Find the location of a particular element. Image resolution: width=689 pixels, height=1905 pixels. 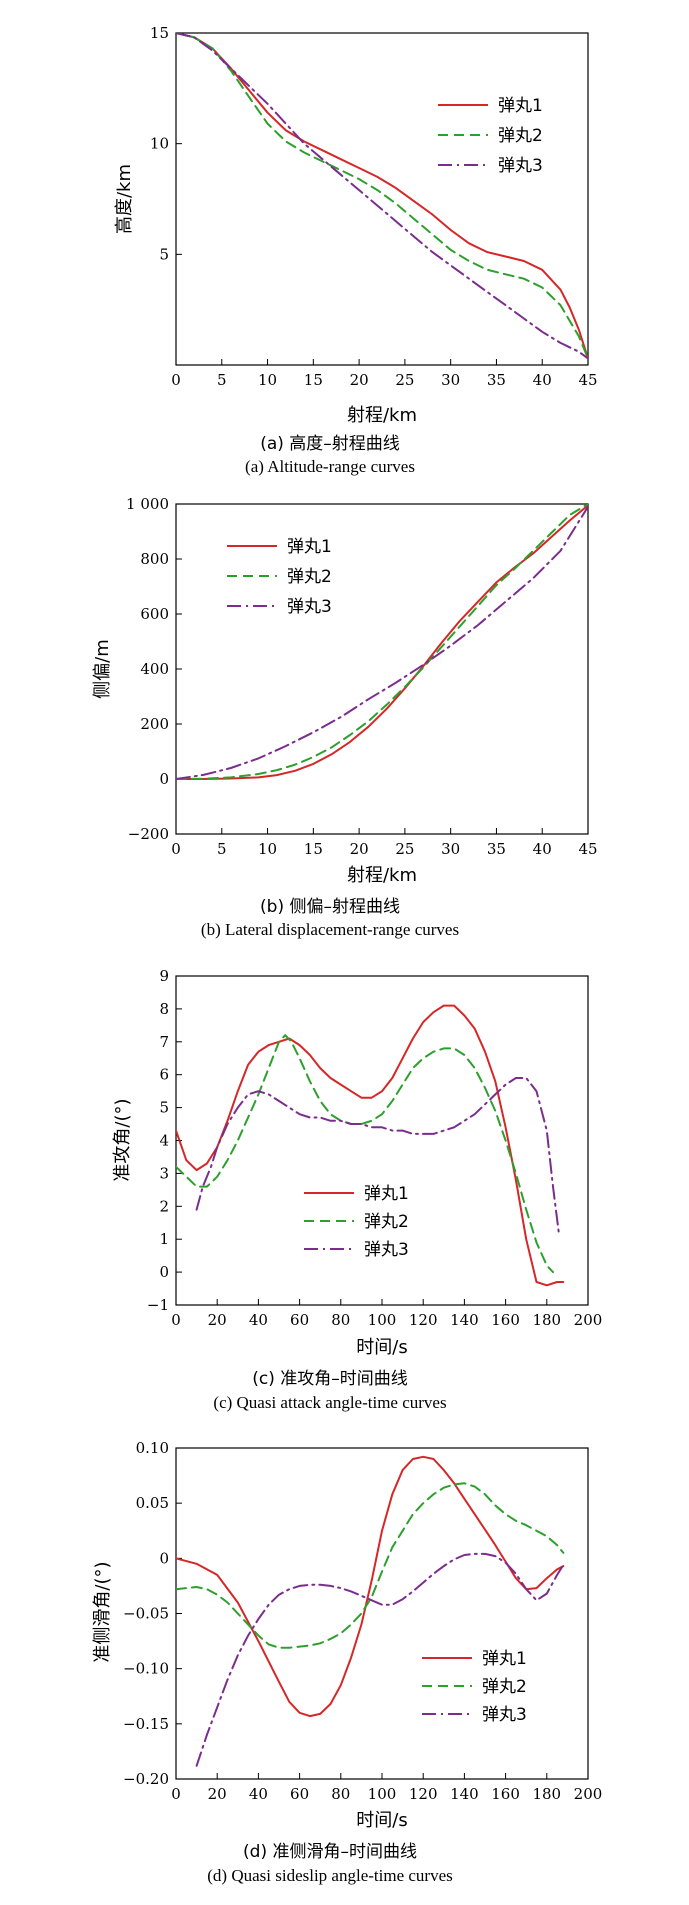

y-tick-label: 3 is located at coordinates (164, 1173).